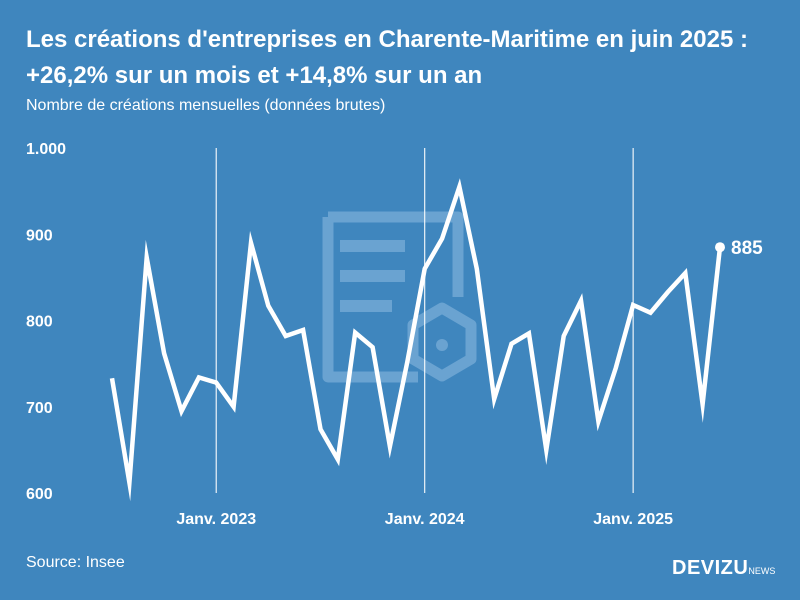 Image resolution: width=800 pixels, height=600 pixels. What do you see at coordinates (46, 149) in the screenshot?
I see `y-tick-label-4: 1.000` at bounding box center [46, 149].